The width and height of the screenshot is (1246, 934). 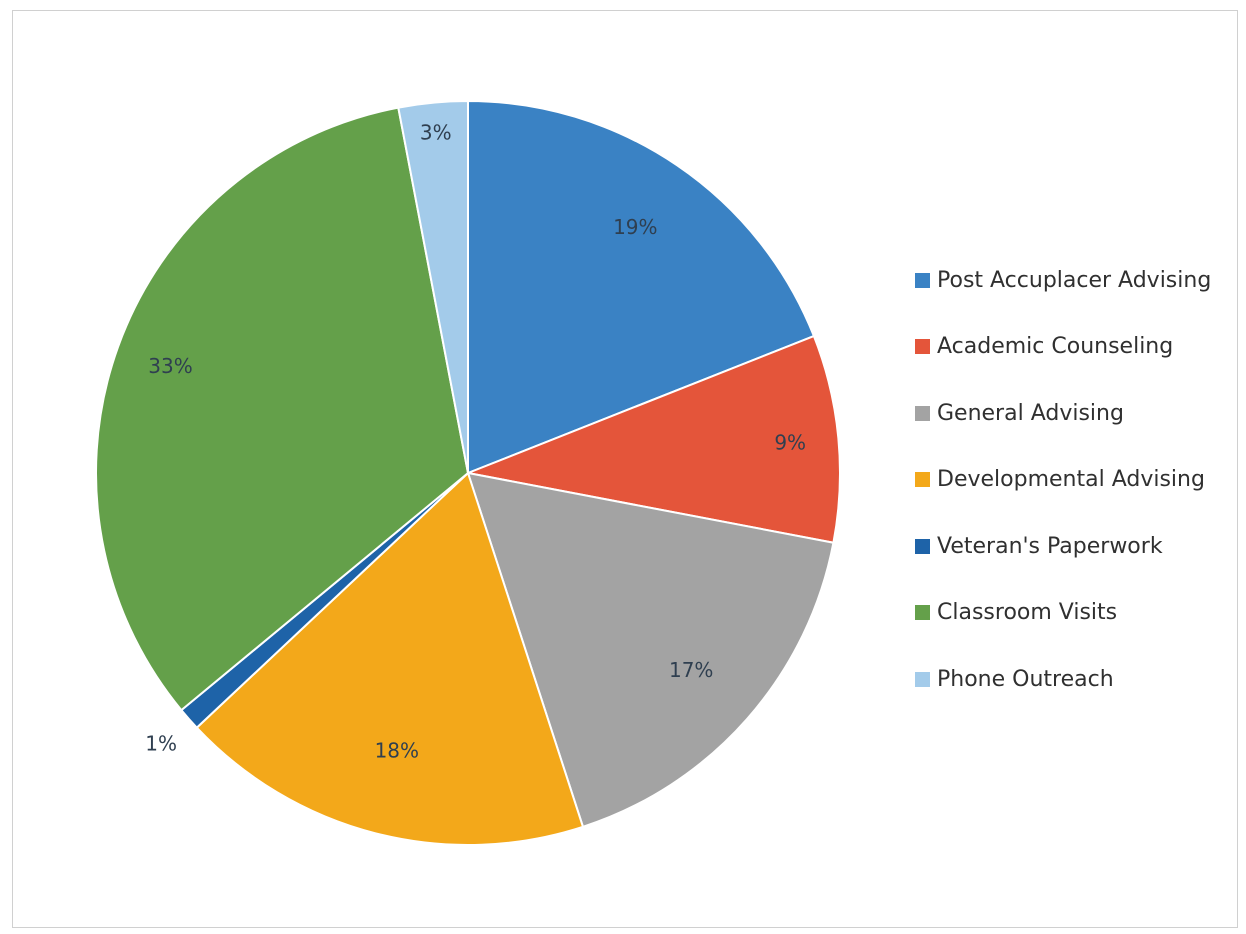 I want to click on legend-item-classroom-visits: Classroom Visits, so click(x=1063, y=613).